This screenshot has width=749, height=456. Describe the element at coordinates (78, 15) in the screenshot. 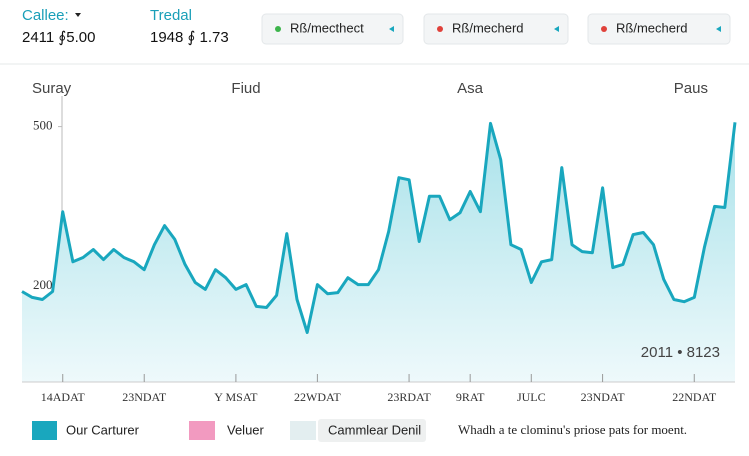

I see `dropdown-caret` at that location.